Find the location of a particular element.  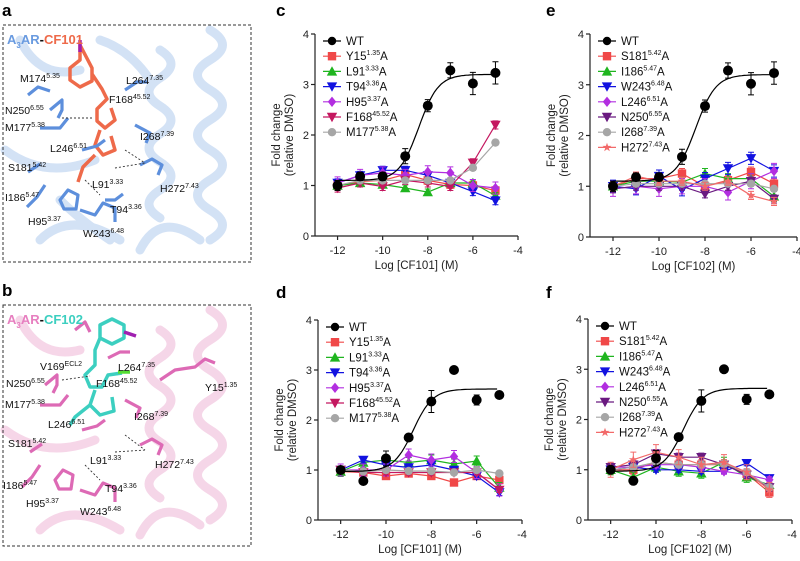

legend-label: L913.33A is located at coordinates (369, 357).